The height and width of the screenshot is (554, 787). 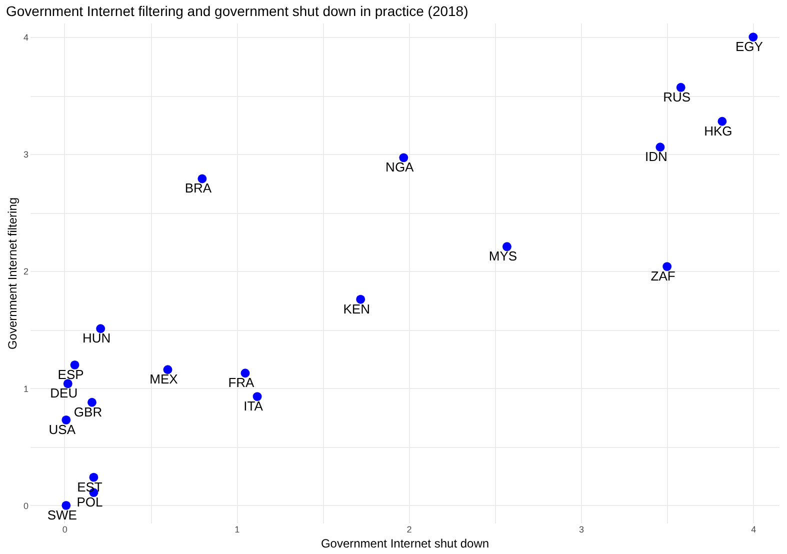 What do you see at coordinates (96, 338) in the screenshot?
I see `annotation: HUN` at bounding box center [96, 338].